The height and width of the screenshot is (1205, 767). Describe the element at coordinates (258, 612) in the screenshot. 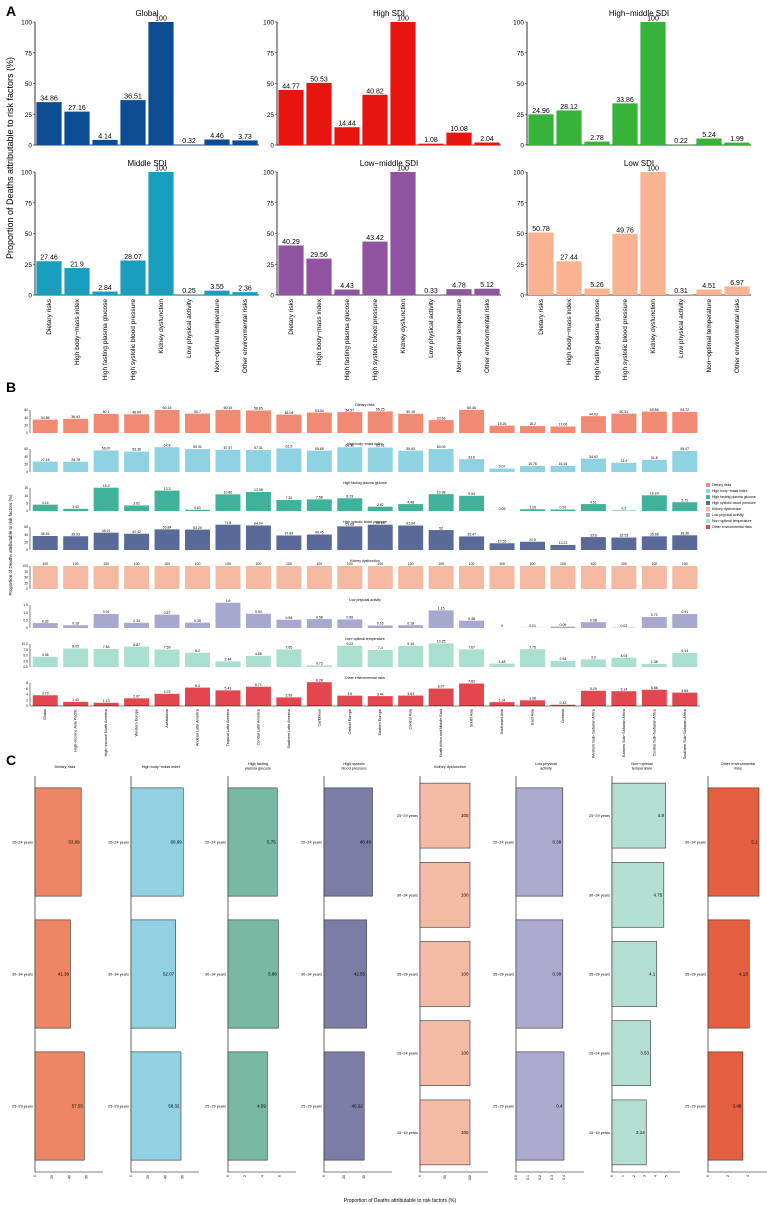

I see `data-label: 0.93` at that location.